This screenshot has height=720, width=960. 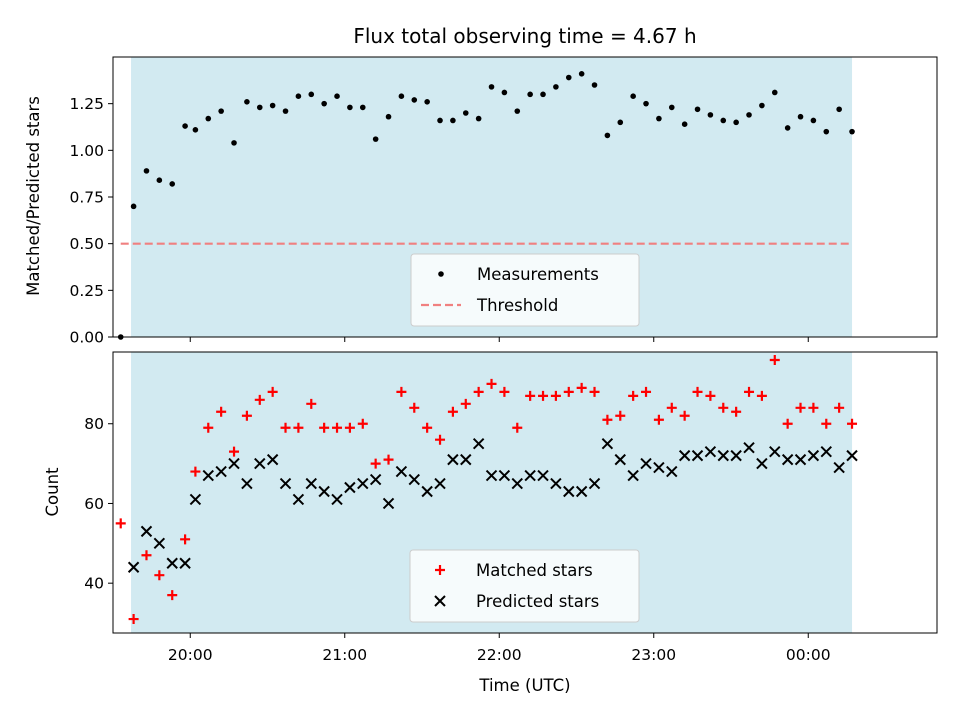 I want to click on bottom-legend: Matched stars Predicted stars, so click(x=524, y=586).